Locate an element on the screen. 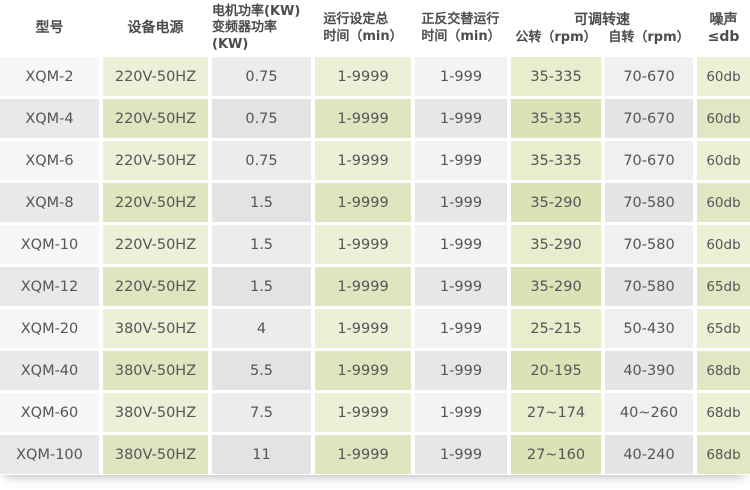 This screenshot has height=490, width=750. cell-motor-power: 4 is located at coordinates (261, 328).